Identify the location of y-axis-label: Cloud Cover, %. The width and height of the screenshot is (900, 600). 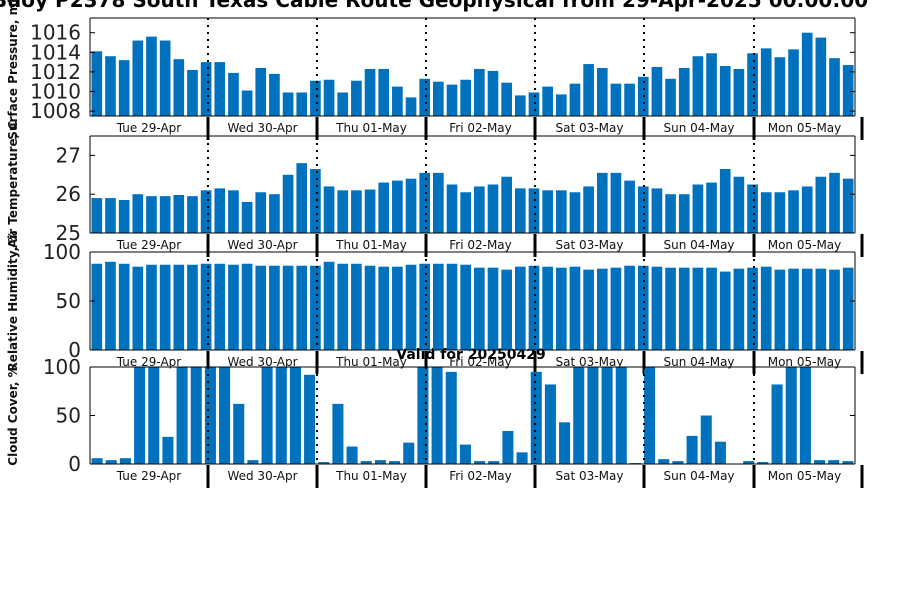
(13, 415).